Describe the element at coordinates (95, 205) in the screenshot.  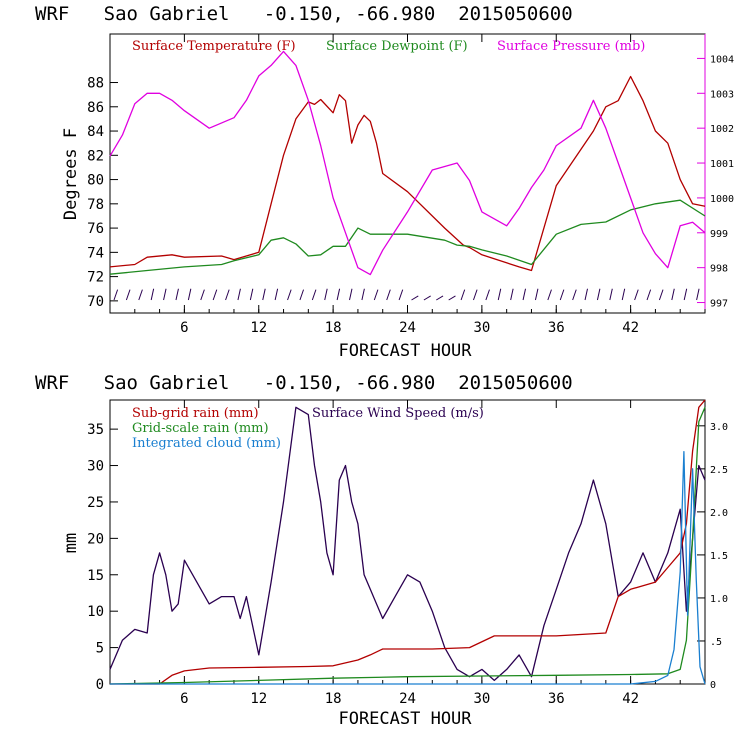
I see `y-tick-label: 78` at that location.